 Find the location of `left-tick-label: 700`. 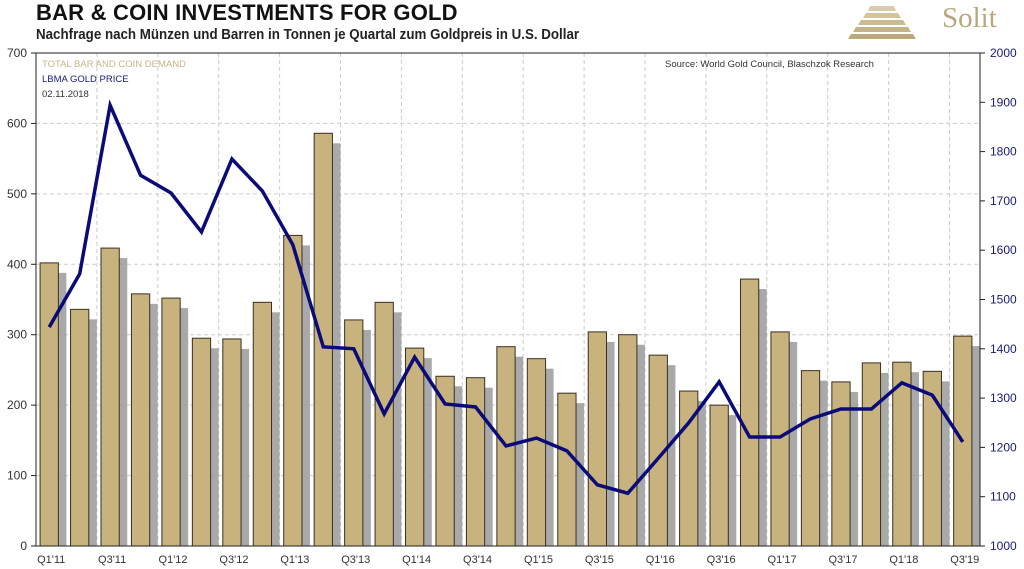

left-tick-label: 700 is located at coordinates (17, 53).